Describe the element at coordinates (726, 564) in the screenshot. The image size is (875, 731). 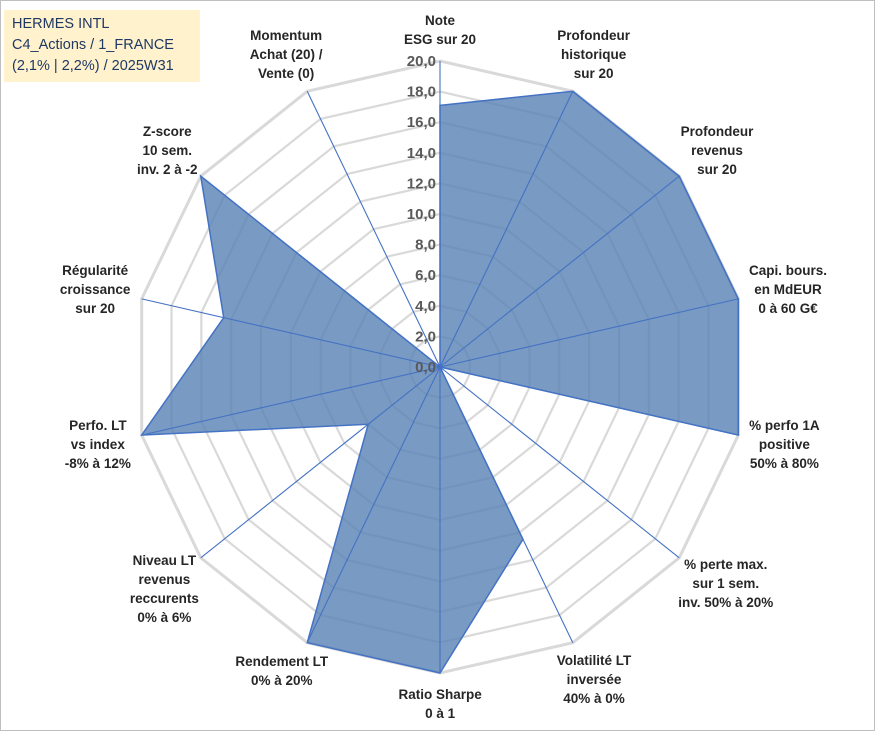
I see `axis-label-line: % perte max.` at that location.